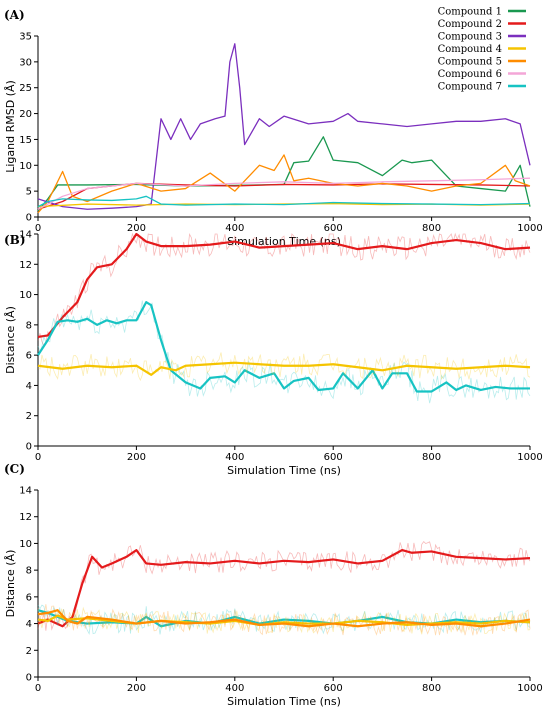  I want to click on series-3-line, so click(284, 618).